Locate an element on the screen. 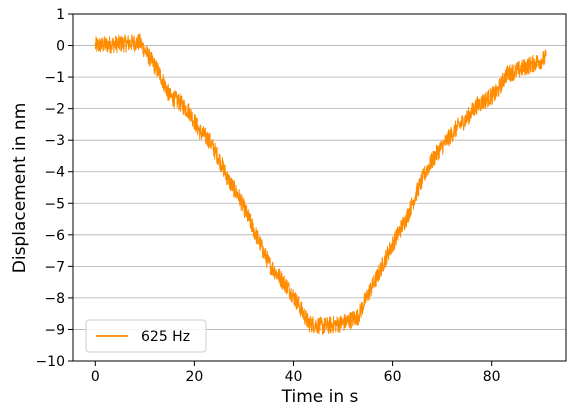 The height and width of the screenshot is (413, 582). y-tick-label: −7 is located at coordinates (54, 267).